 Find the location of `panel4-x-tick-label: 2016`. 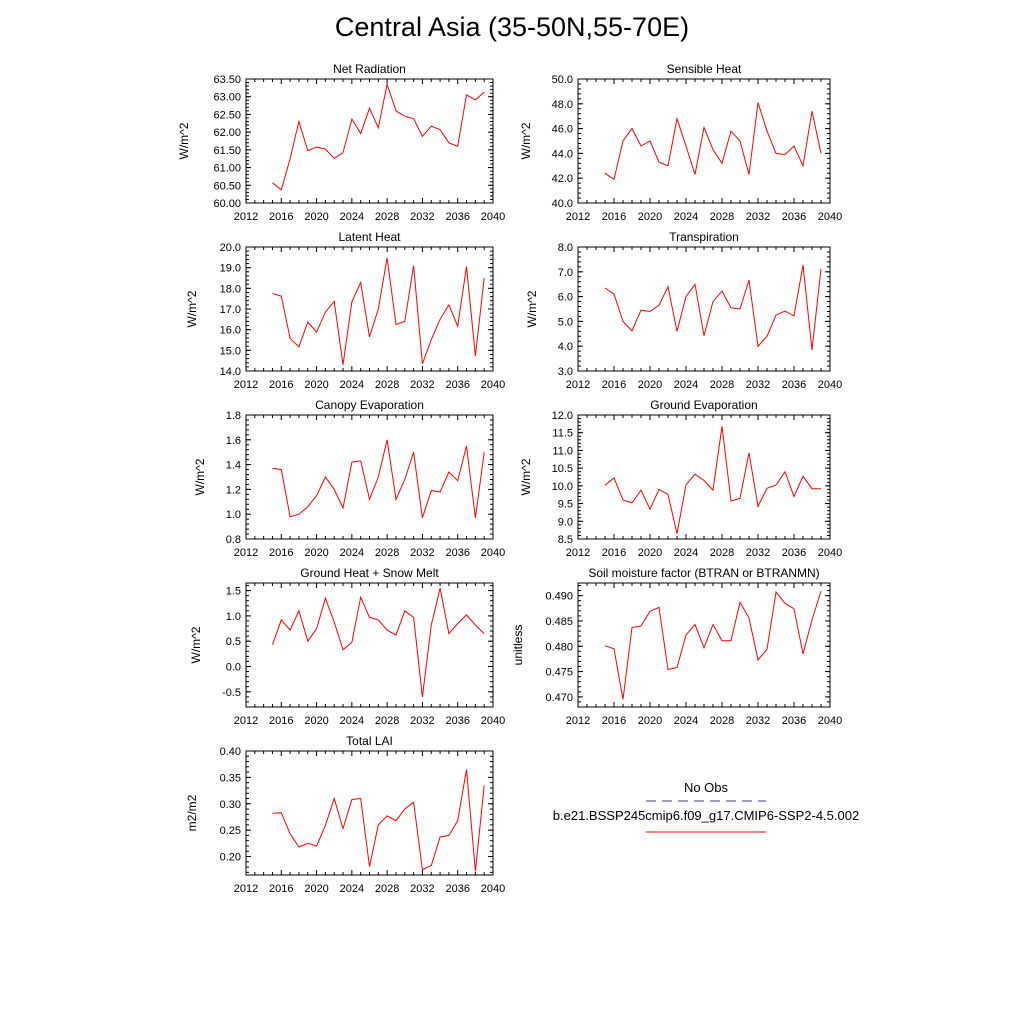

panel4-x-tick-label: 2016 is located at coordinates (614, 385).